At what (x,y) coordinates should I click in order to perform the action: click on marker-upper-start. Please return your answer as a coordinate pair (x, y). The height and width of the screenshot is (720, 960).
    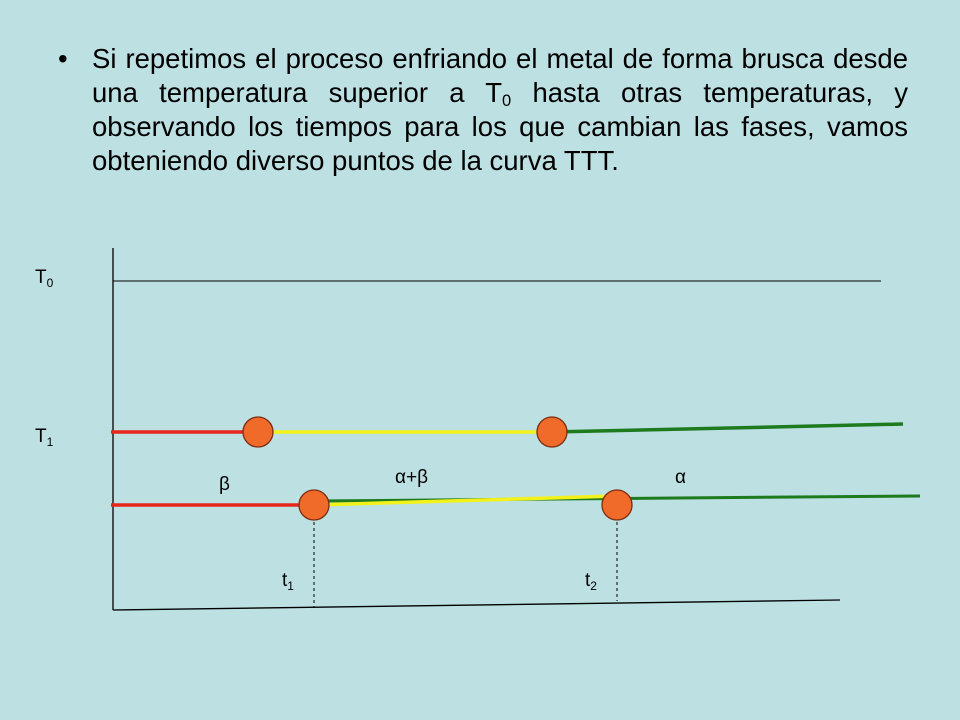
    Looking at the image, I should click on (258, 432).